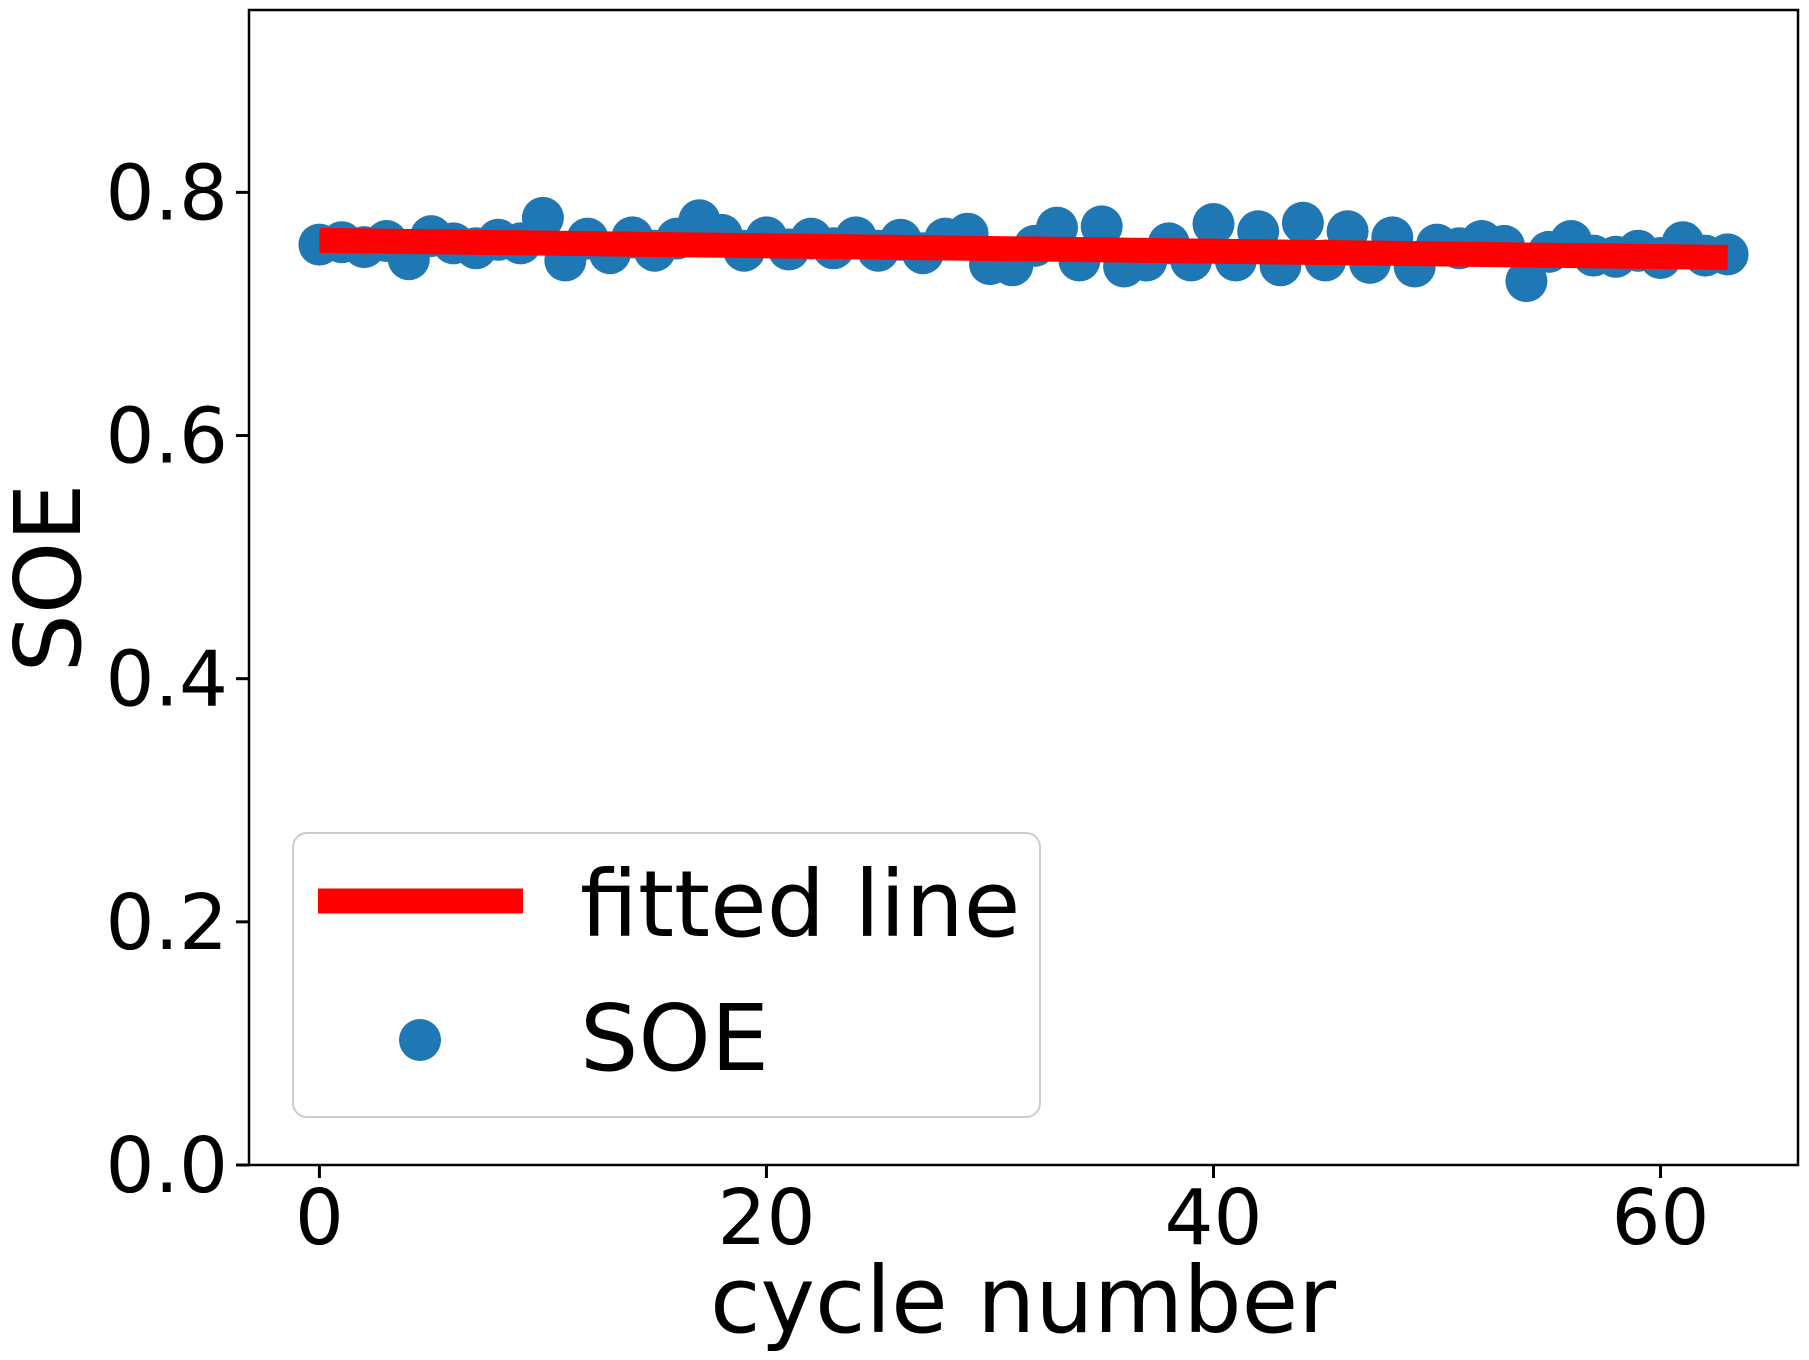 This screenshot has height=1360, width=1809. What do you see at coordinates (1002, 1214) in the screenshot?
I see `x-ticks: 0 20 40 60` at bounding box center [1002, 1214].